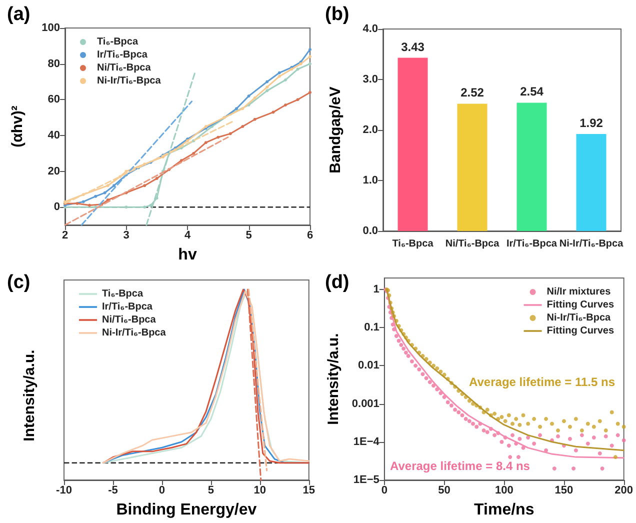 Image resolution: width=636 pixels, height=523 pixels. What do you see at coordinates (370, 180) in the screenshot?
I see `y-tick-label: 1.0` at bounding box center [370, 180].